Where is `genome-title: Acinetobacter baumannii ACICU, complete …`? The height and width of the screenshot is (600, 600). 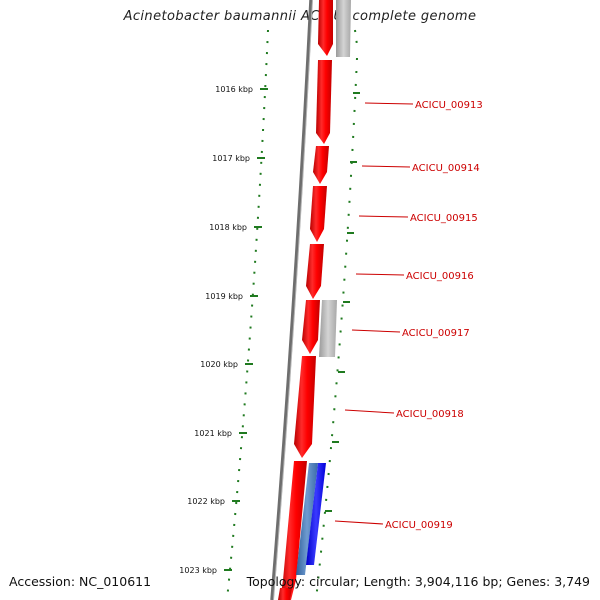 genome-title: Acinetobacter baumannii ACICU, complete … is located at coordinates (300, 16).